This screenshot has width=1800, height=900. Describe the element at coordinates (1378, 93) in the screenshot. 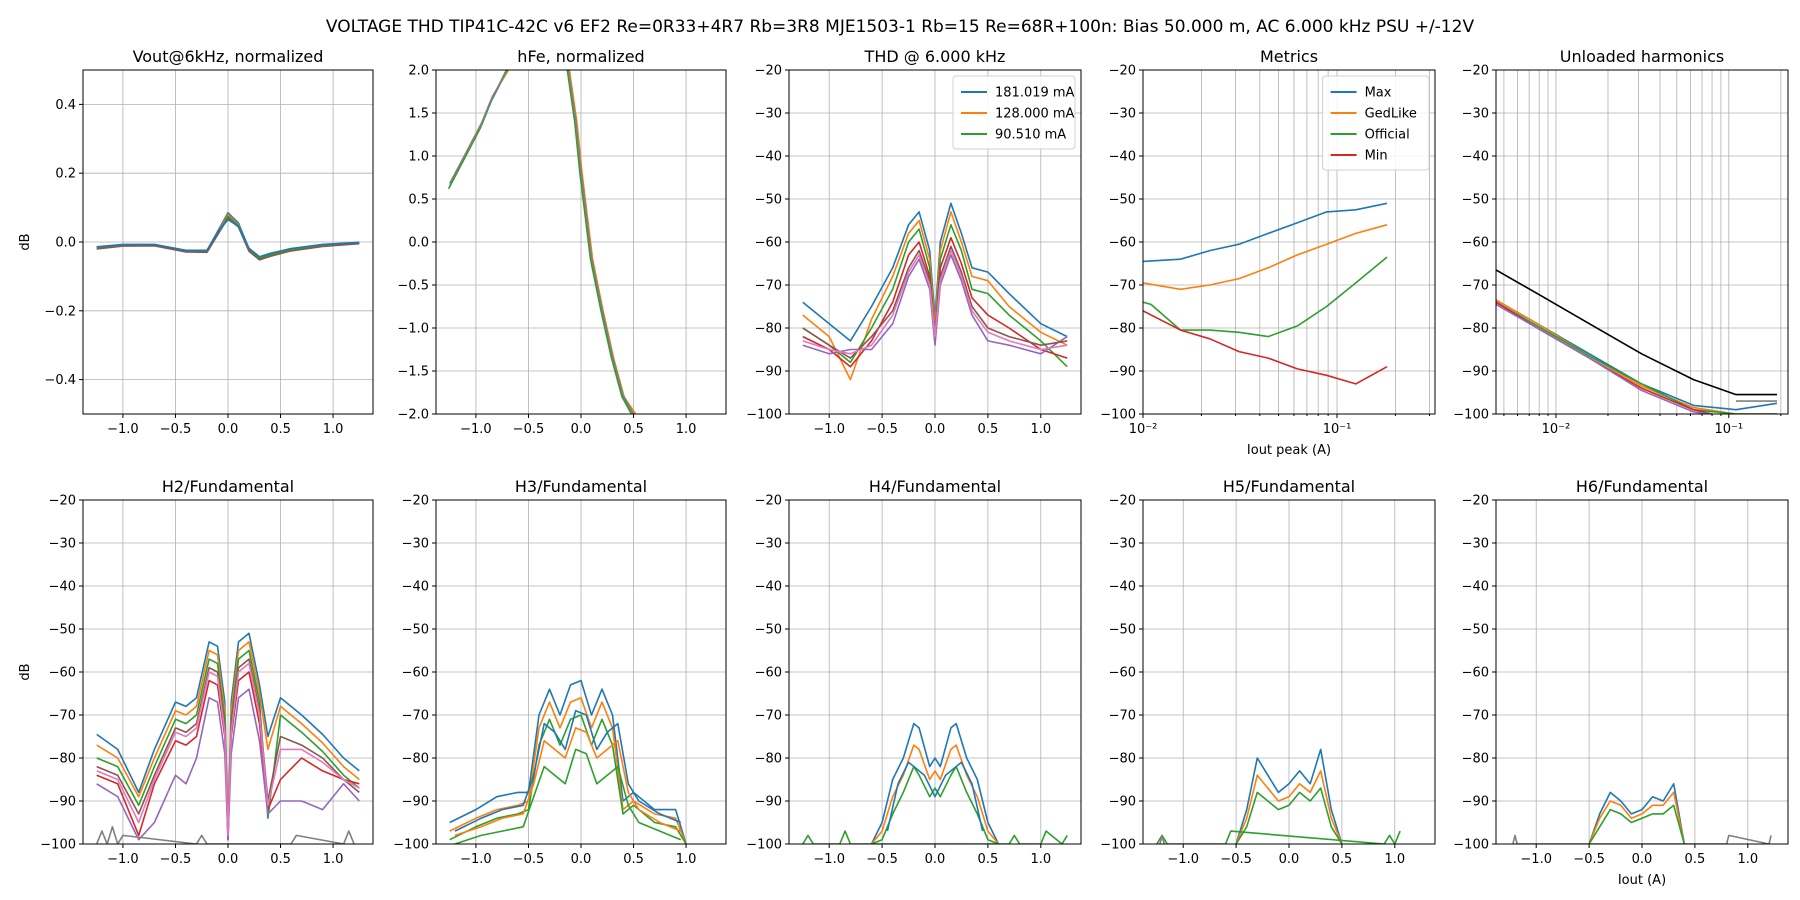

I see `legend-label: Max` at that location.